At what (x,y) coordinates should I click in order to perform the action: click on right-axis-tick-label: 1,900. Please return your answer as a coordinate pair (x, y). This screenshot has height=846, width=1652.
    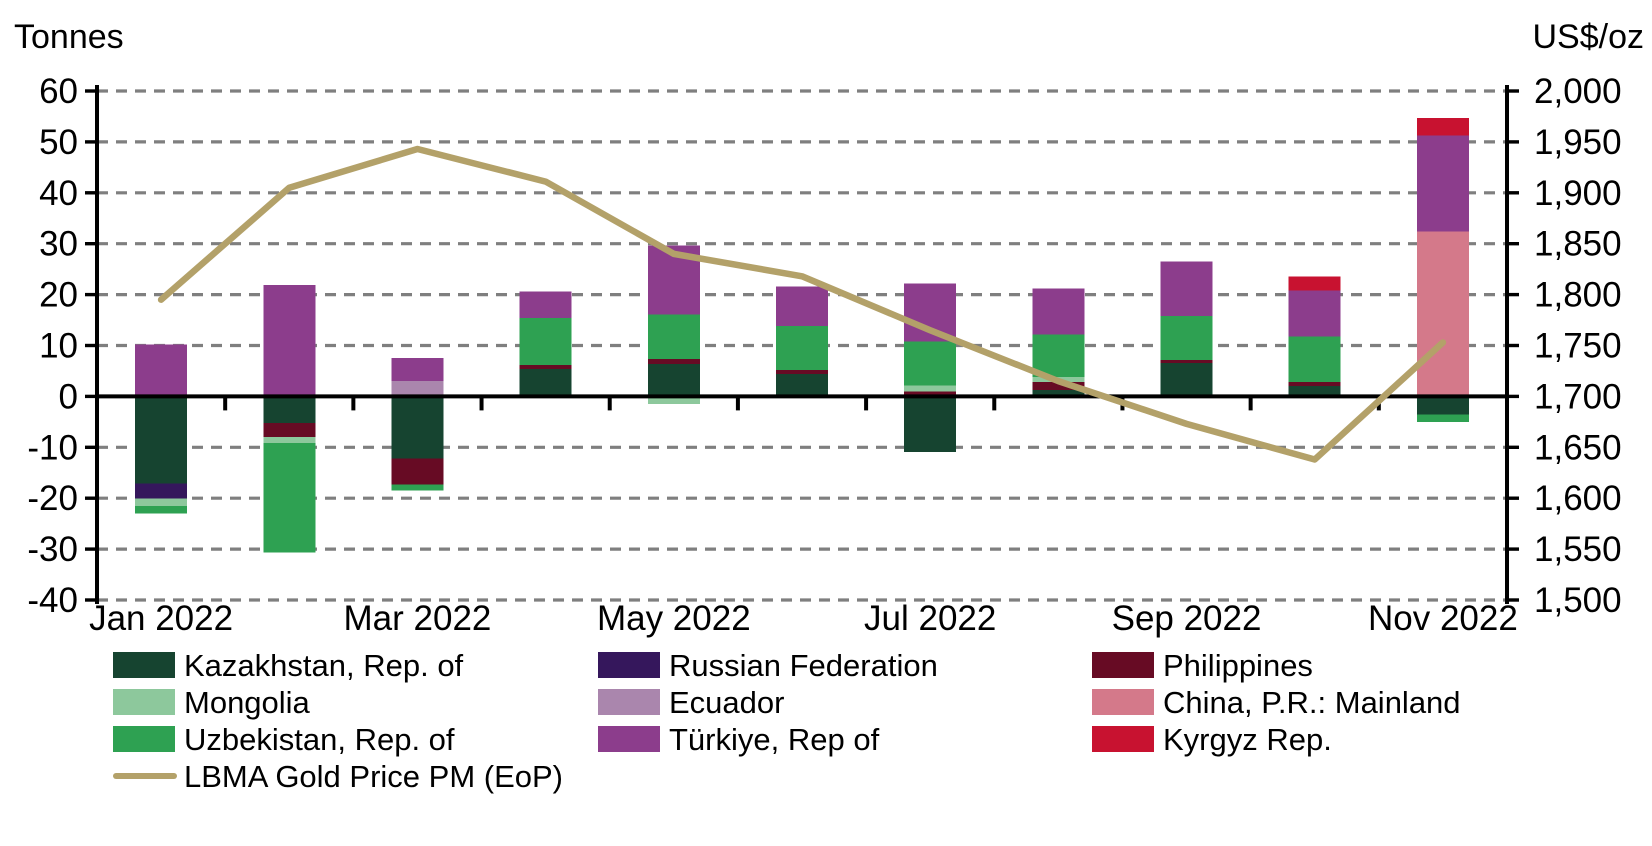
    Looking at the image, I should click on (1578, 193).